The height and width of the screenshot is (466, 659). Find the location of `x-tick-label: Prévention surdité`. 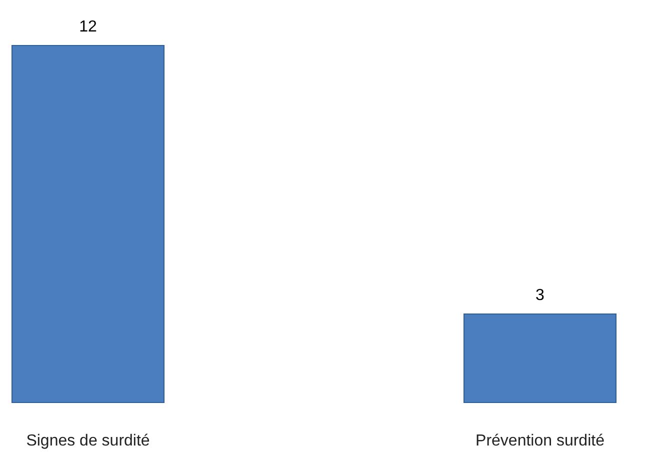

x-tick-label: Prévention surdité is located at coordinates (540, 441).